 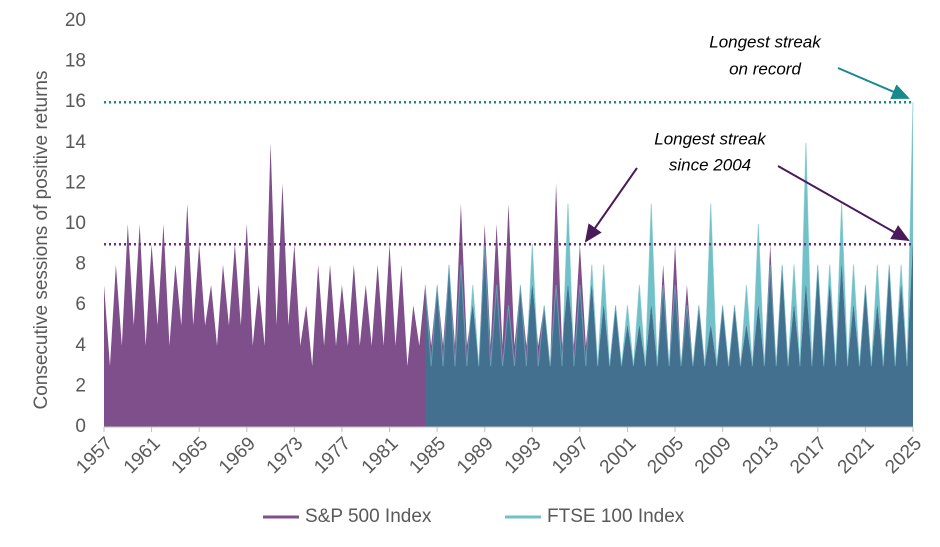 I want to click on x-tick-label: 2021, so click(x=856, y=455).